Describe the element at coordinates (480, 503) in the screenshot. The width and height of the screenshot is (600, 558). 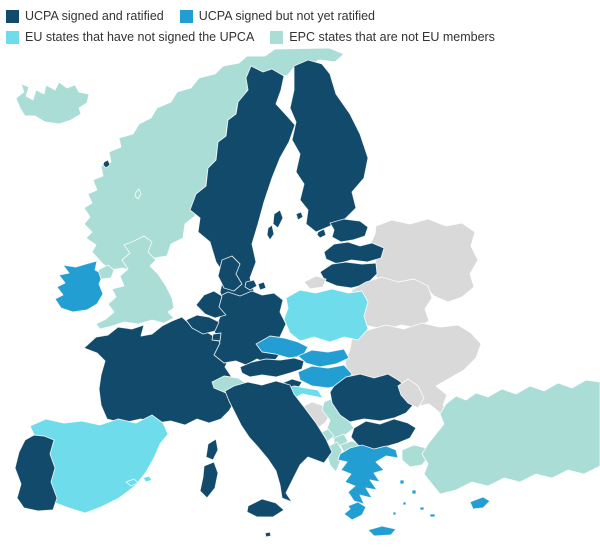
I see `country-cyprus` at that location.